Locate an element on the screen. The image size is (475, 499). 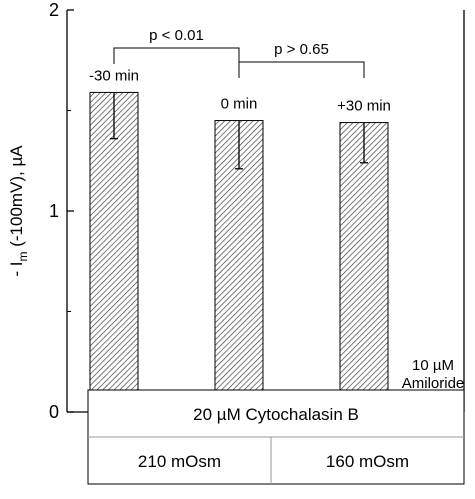
bar-label: Amiloride is located at coordinates (433, 383).